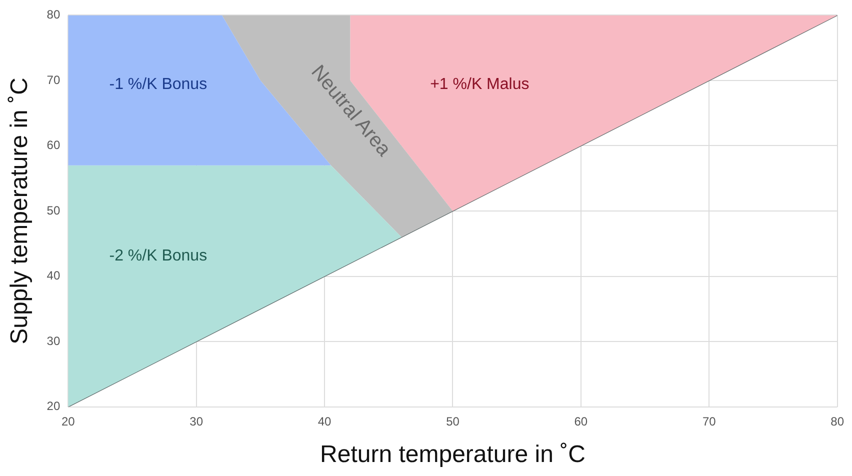  I want to click on annotation: -1 %/K Bonus, so click(158, 84).